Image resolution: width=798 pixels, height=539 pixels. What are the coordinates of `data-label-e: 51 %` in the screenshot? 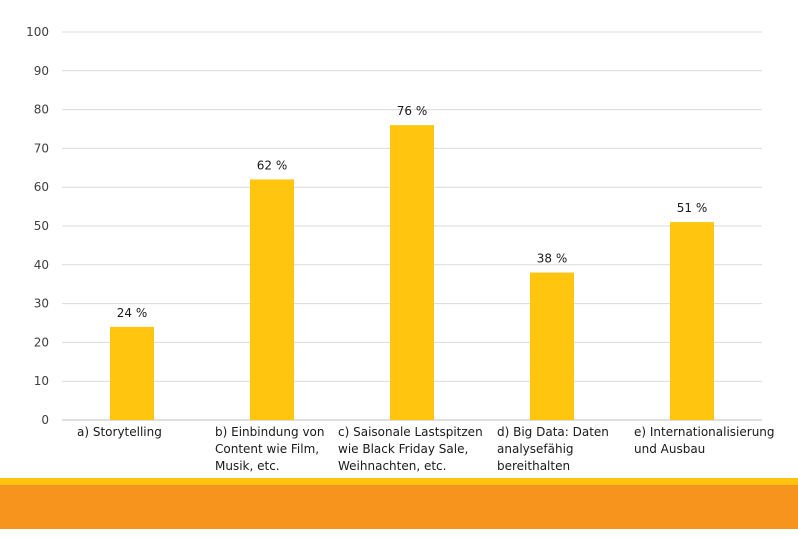 It's located at (692, 208).